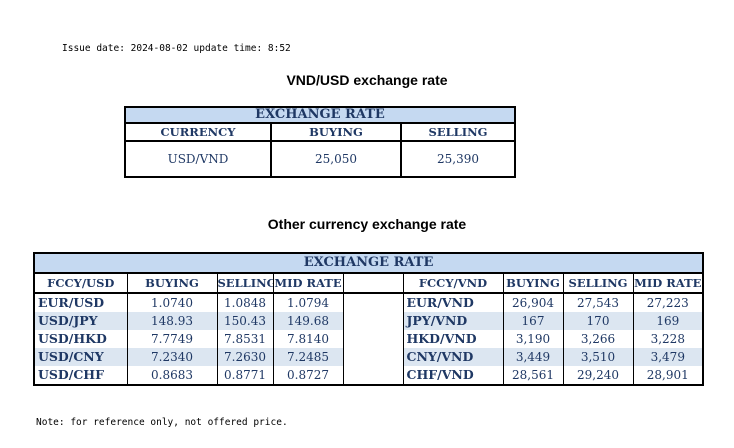  What do you see at coordinates (245, 321) in the screenshot?
I see `cell: 150.43` at bounding box center [245, 321].